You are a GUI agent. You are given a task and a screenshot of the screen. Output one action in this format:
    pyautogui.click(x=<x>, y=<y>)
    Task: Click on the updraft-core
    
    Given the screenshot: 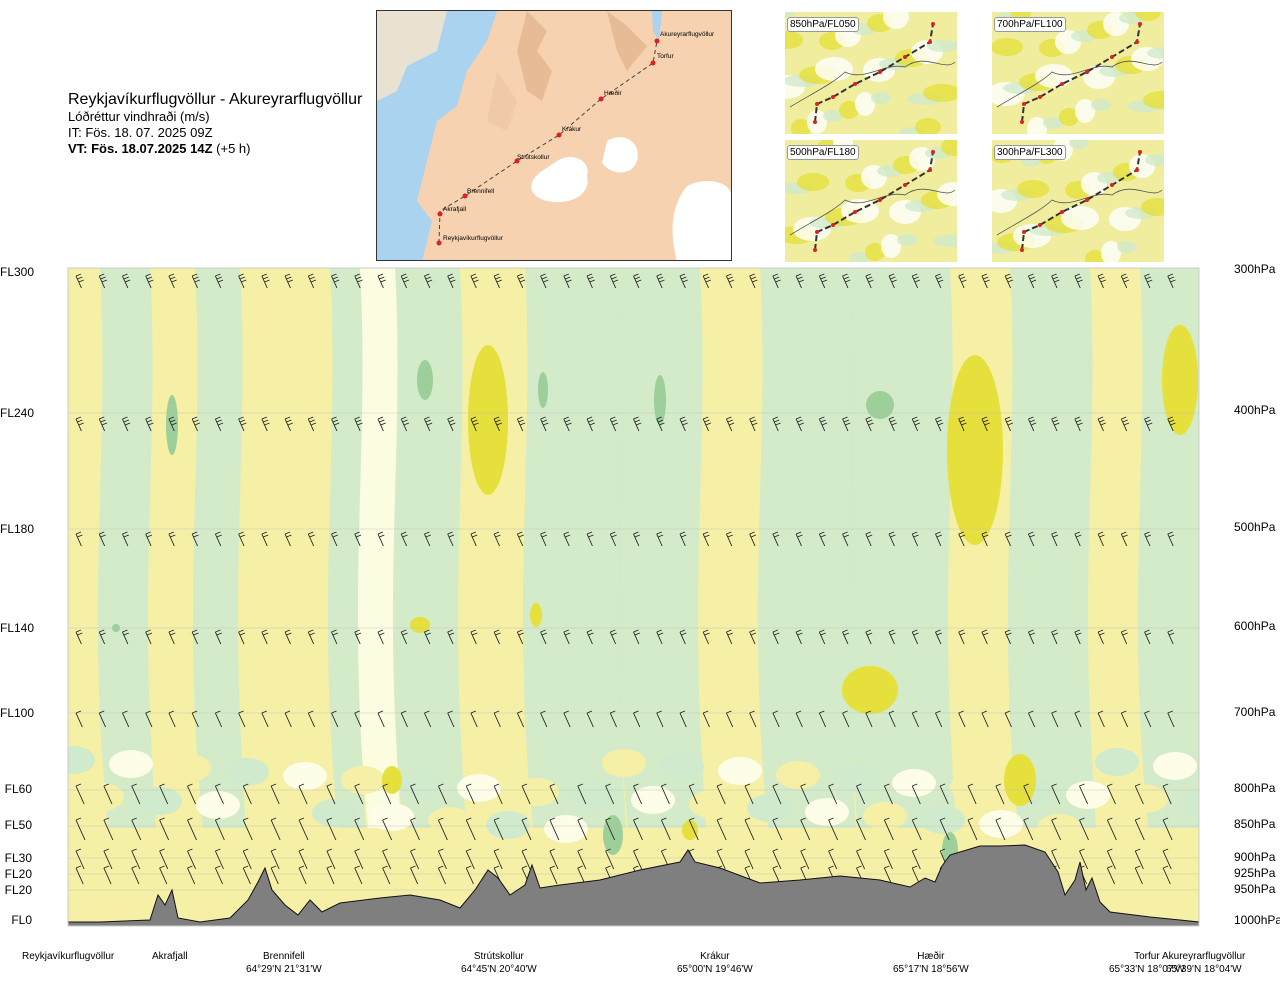 What is the action you would take?
    pyautogui.click(x=392, y=780)
    